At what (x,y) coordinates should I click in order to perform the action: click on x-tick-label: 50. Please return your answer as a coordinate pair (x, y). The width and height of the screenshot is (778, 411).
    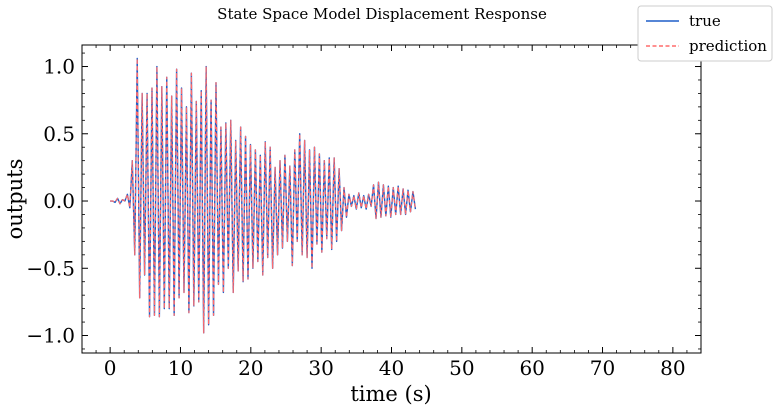
    Looking at the image, I should click on (461, 368).